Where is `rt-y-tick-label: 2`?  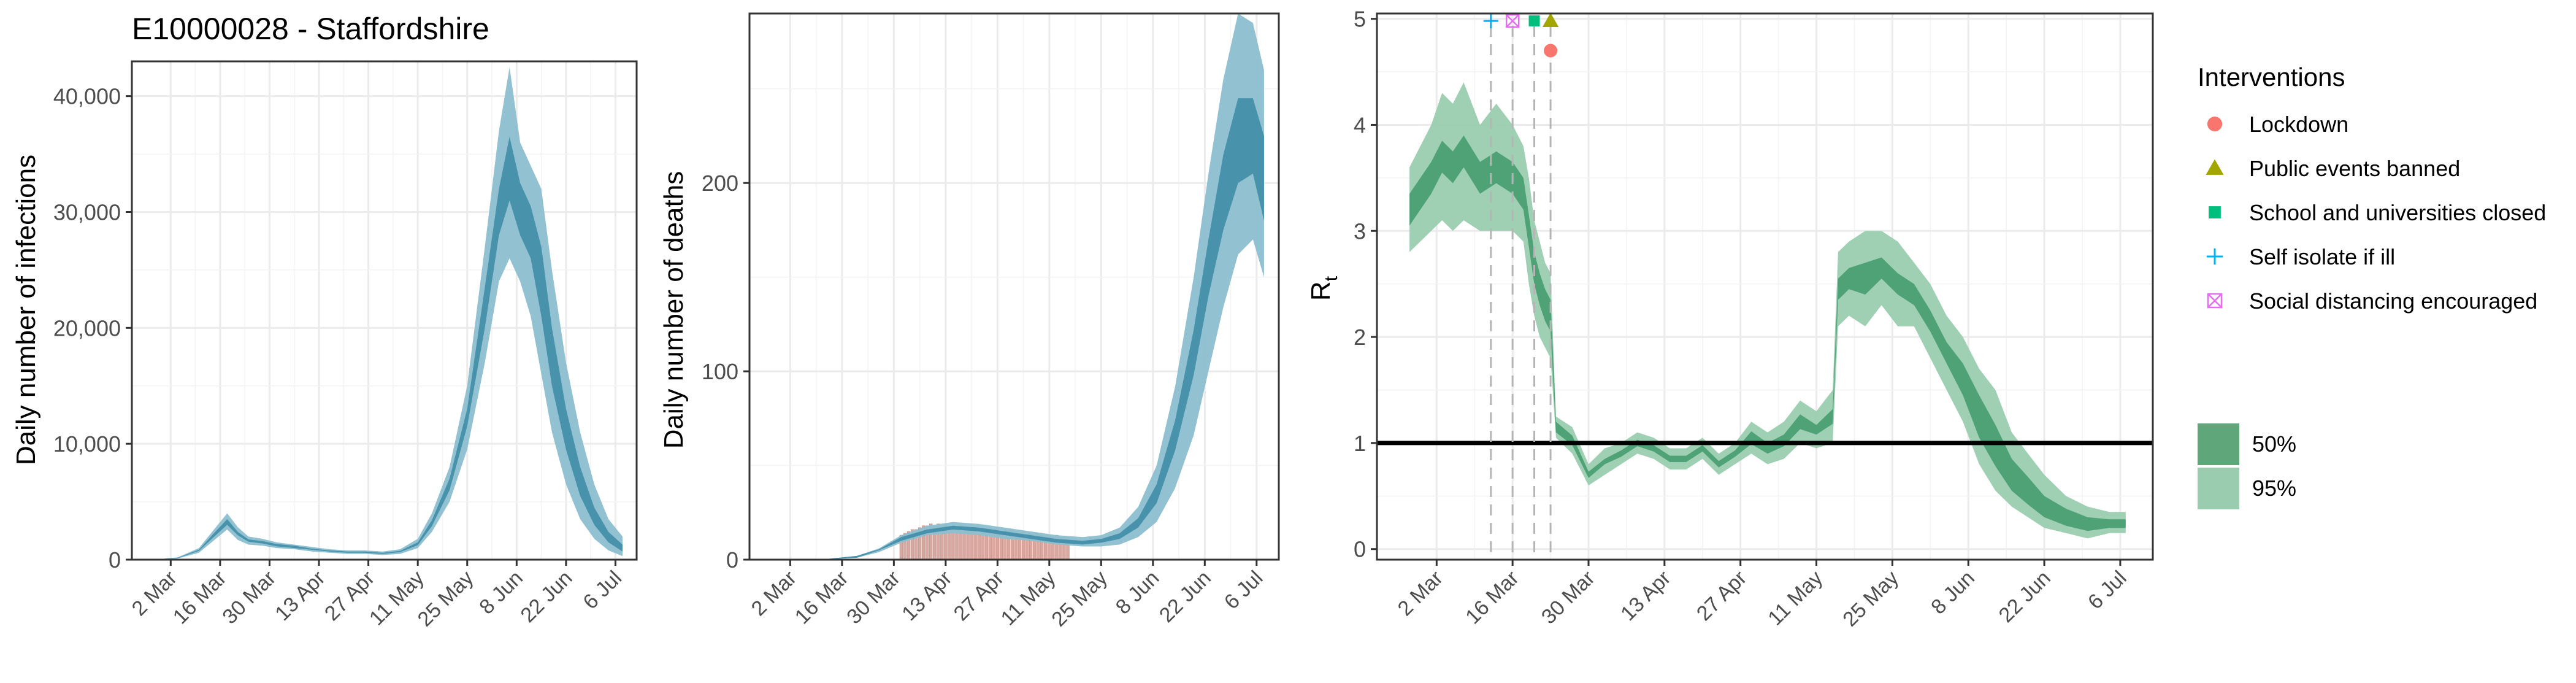
rt-y-tick-label: 2 is located at coordinates (1360, 338).